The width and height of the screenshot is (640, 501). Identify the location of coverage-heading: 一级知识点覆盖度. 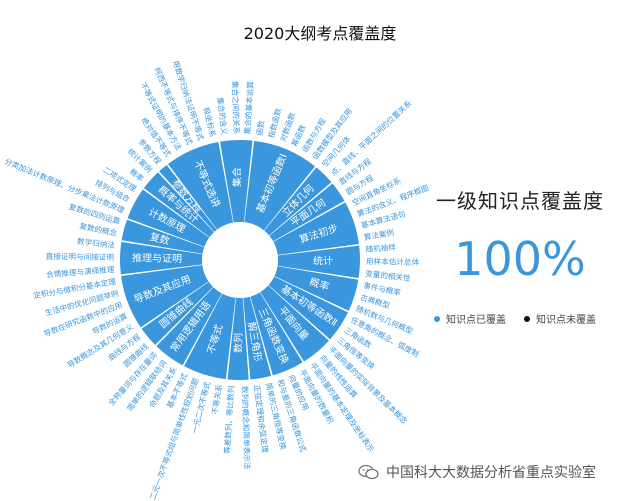
(520, 201).